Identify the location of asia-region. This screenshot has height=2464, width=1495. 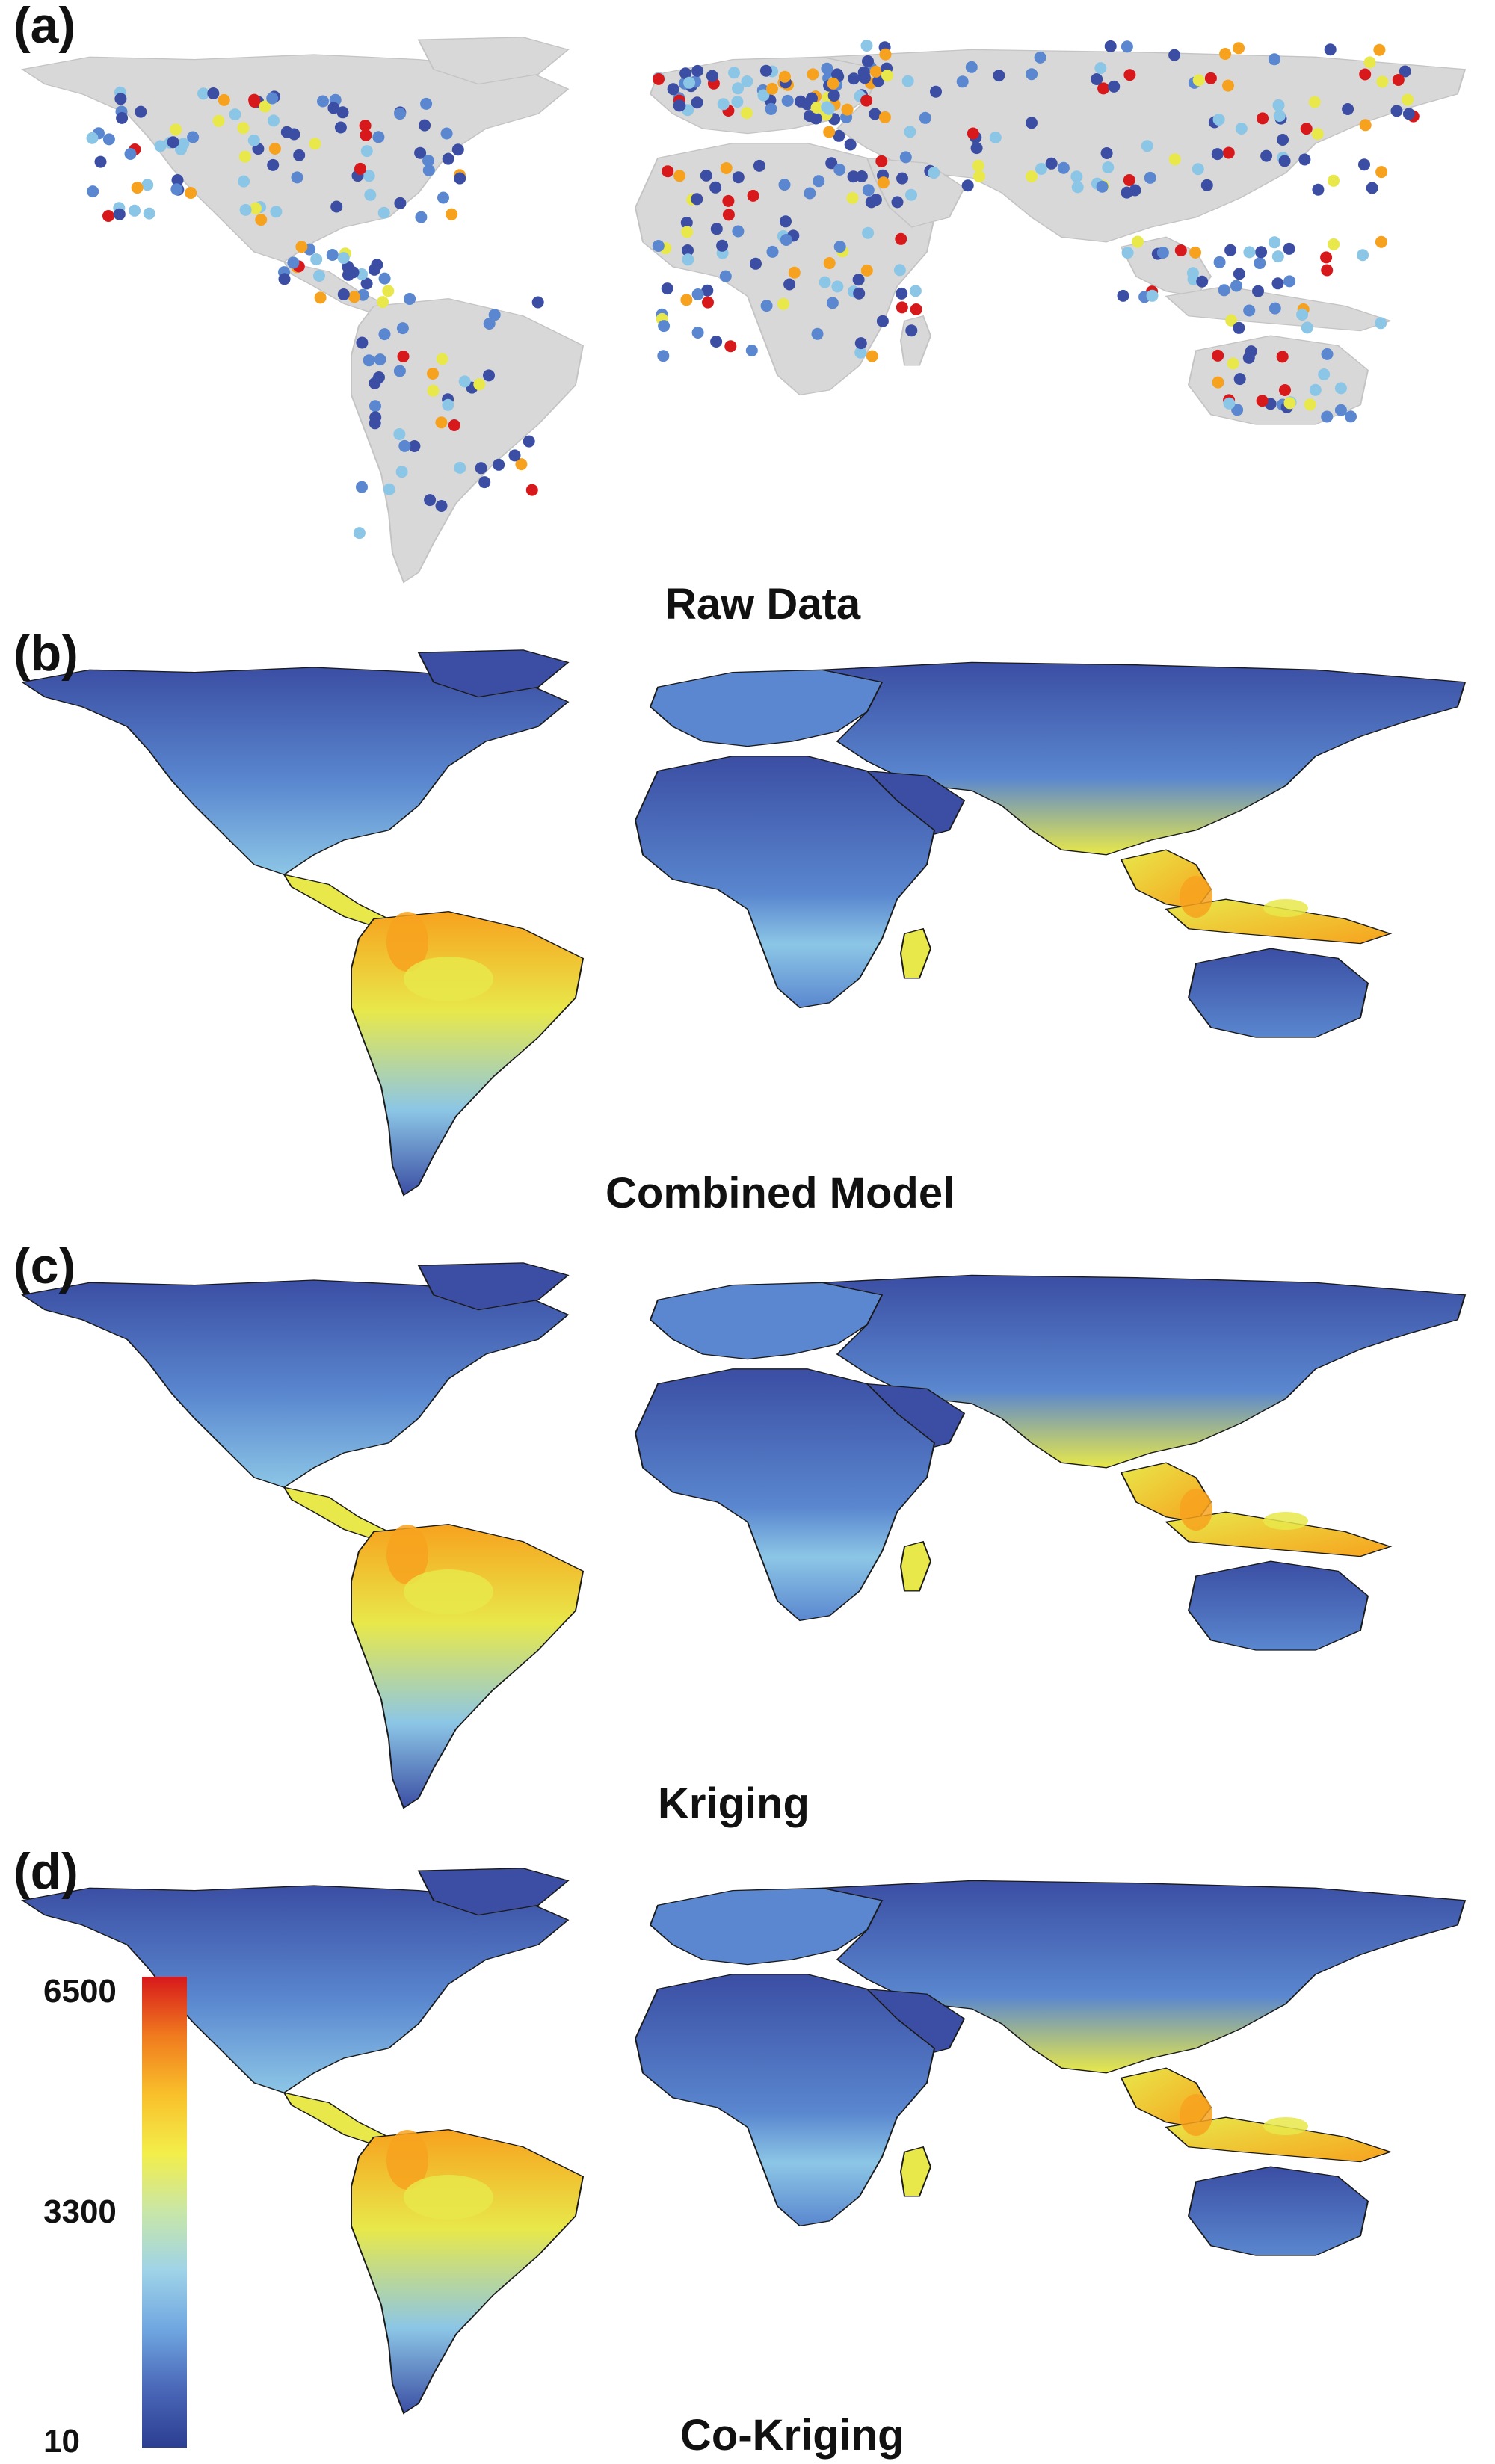
(1144, 1977).